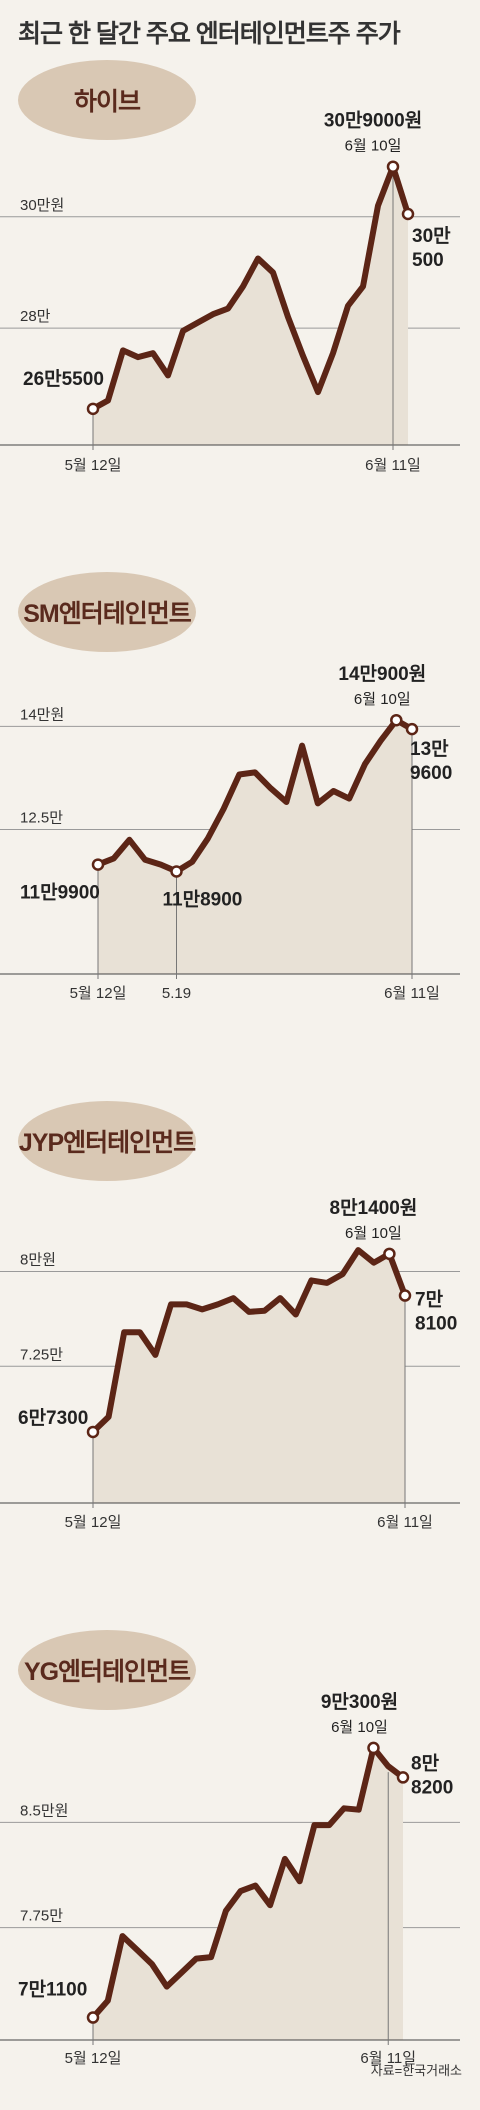 The width and height of the screenshot is (480, 2110). What do you see at coordinates (60, 893) in the screenshot?
I see `data-label: 11만9900` at bounding box center [60, 893].